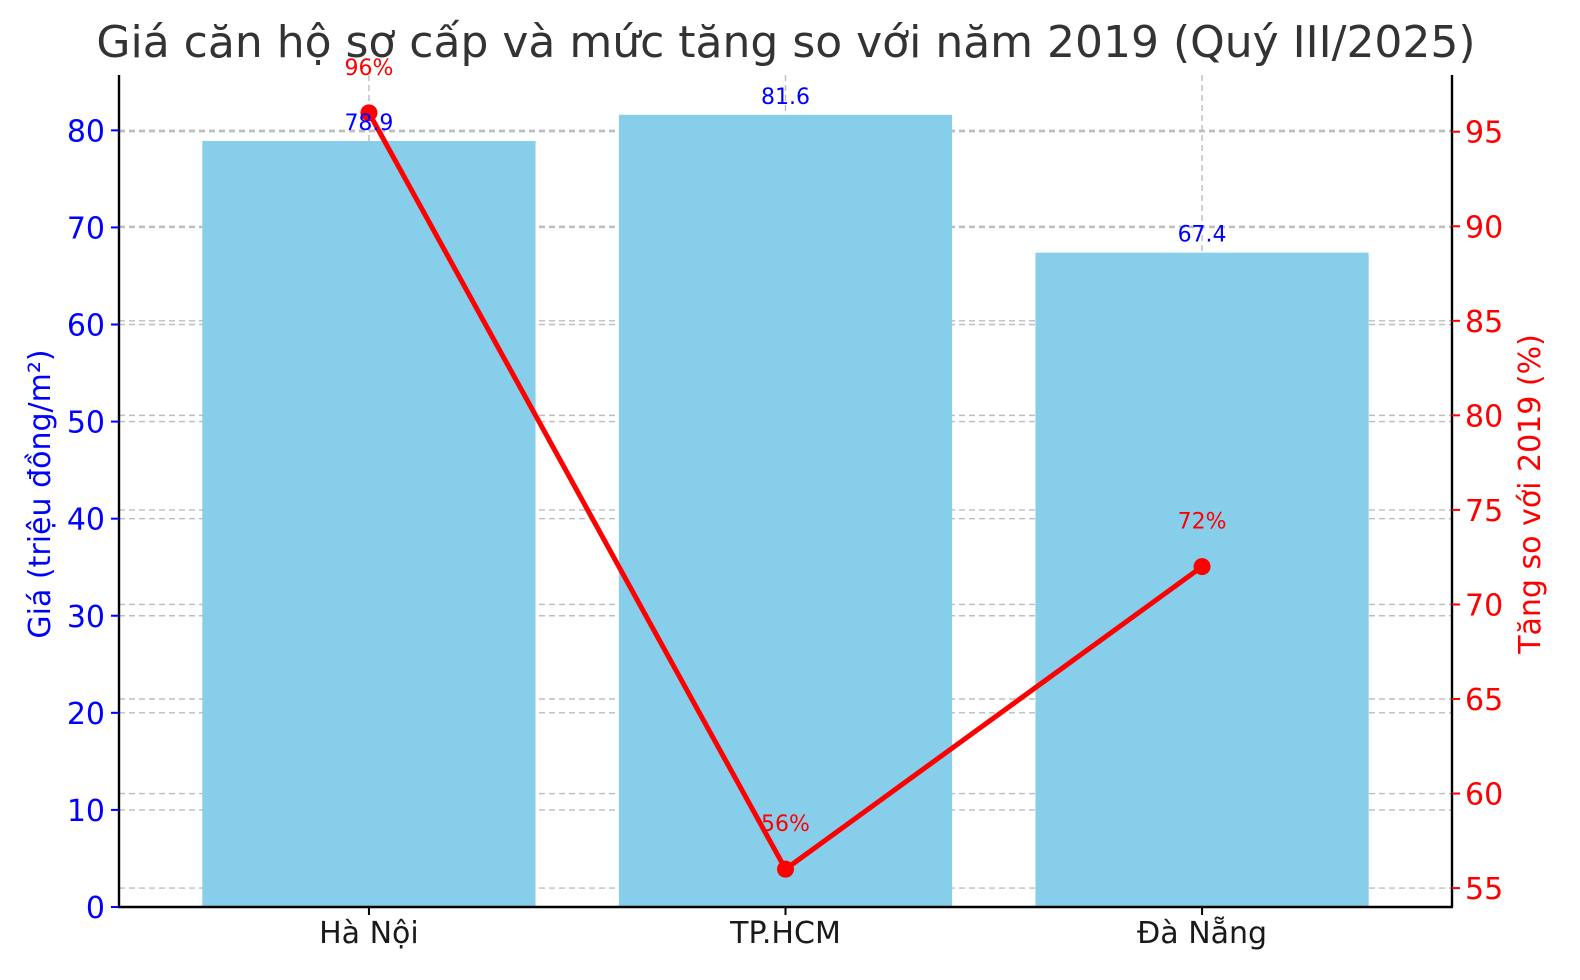 The height and width of the screenshot is (980, 1580). What do you see at coordinates (1202, 522) in the screenshot?
I see `line-value-label: 72%` at bounding box center [1202, 522].